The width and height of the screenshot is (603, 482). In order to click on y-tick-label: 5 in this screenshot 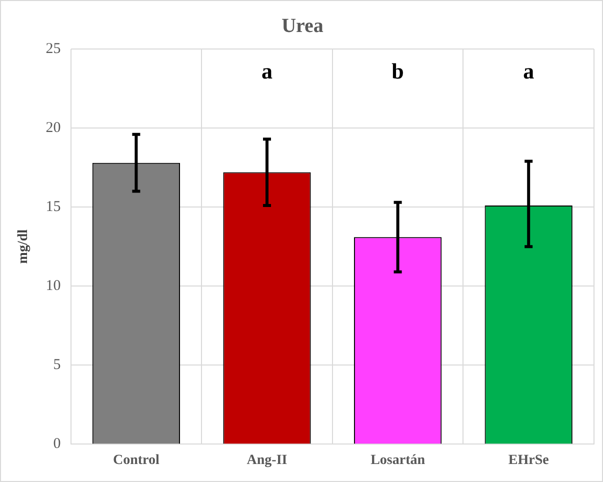, I will do `click(57, 365)`.